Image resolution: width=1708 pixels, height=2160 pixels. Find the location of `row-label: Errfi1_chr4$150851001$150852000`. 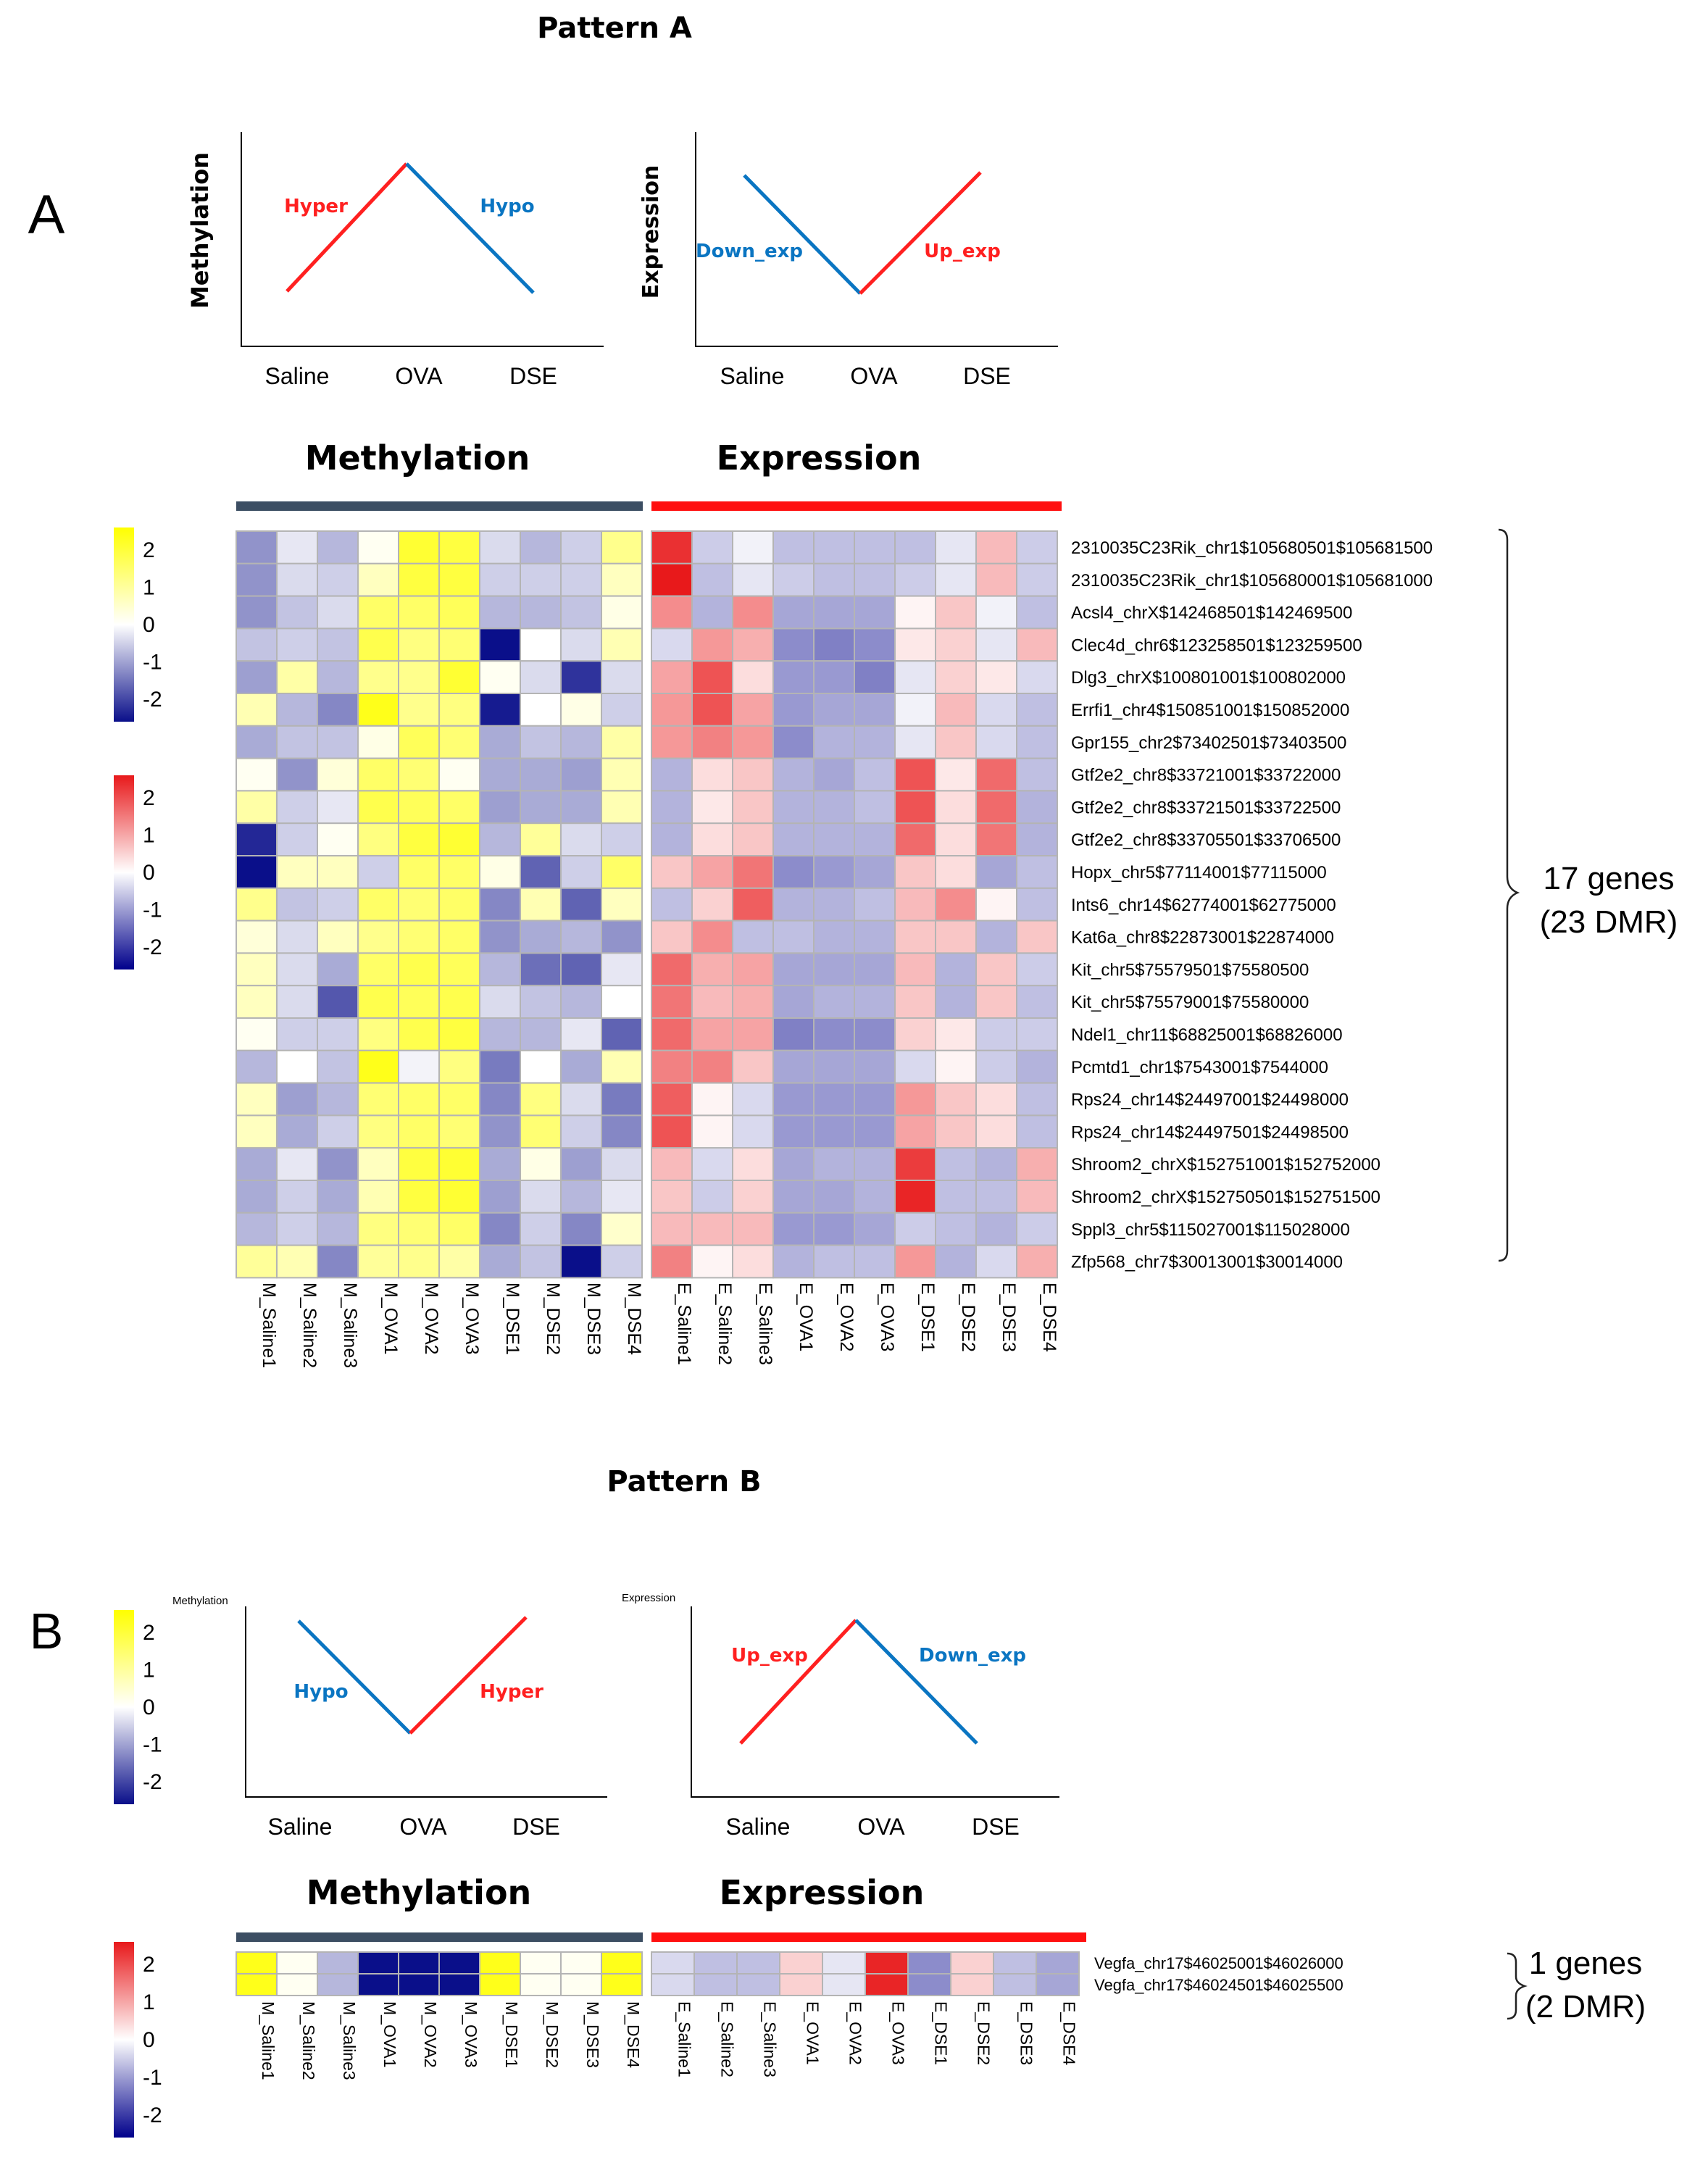

row-label: Errfi1_chr4$150851001$150852000 is located at coordinates (1210, 710).